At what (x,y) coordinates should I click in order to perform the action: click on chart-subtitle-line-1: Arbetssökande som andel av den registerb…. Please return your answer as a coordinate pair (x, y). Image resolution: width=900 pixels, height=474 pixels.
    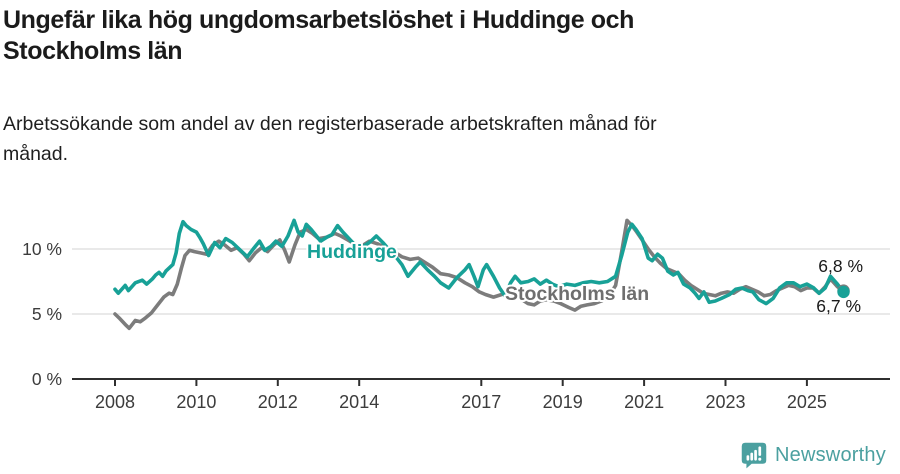
    Looking at the image, I should click on (330, 124).